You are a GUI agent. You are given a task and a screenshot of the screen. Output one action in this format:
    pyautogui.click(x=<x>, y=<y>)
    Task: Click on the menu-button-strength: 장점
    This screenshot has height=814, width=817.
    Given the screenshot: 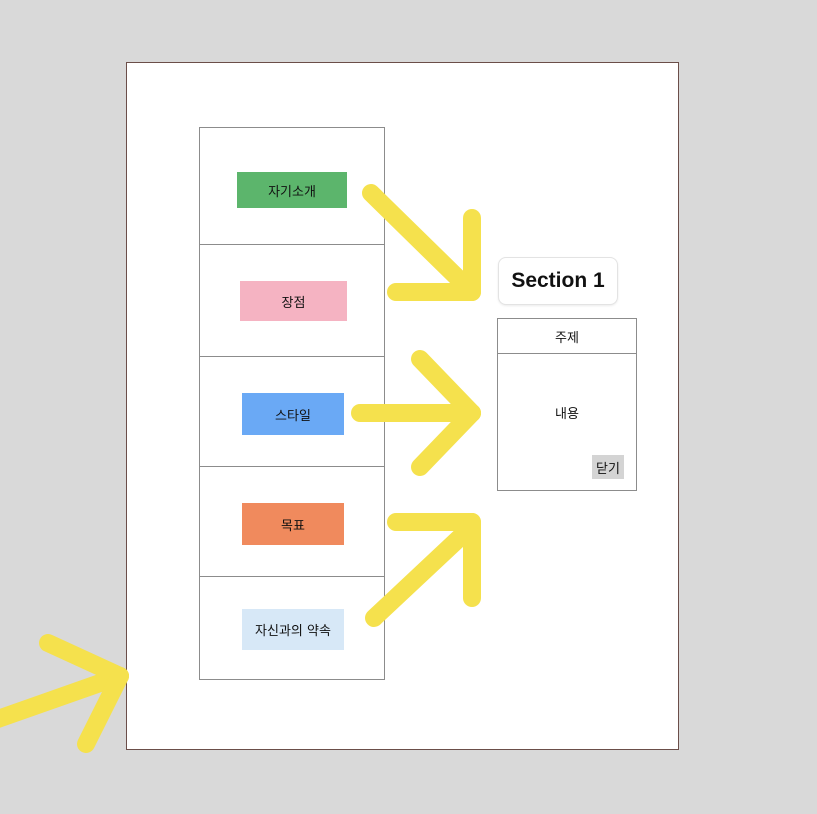 What is the action you would take?
    pyautogui.click(x=293, y=301)
    